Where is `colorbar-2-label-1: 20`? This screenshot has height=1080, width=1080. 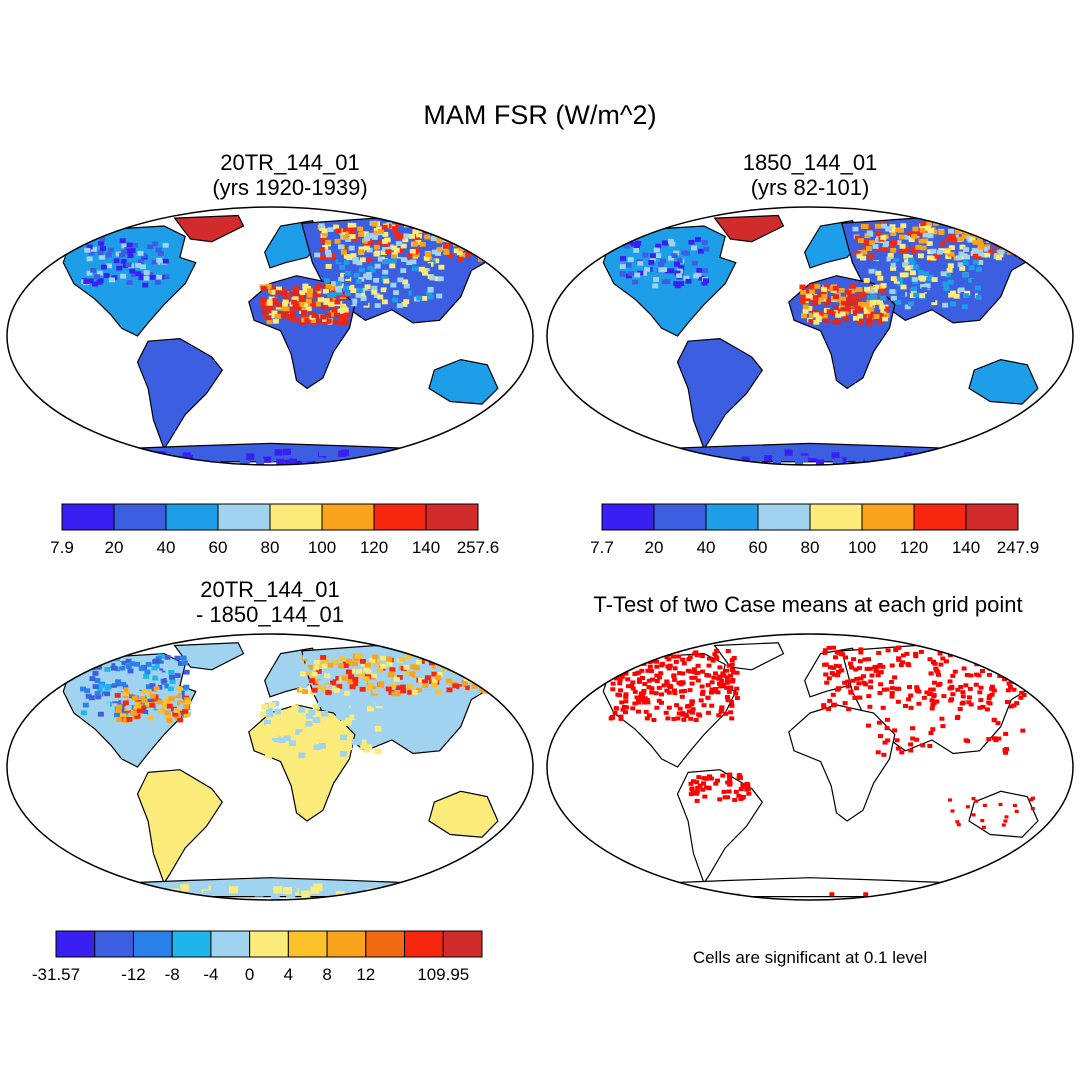
colorbar-2-label-1: 20 is located at coordinates (654, 547).